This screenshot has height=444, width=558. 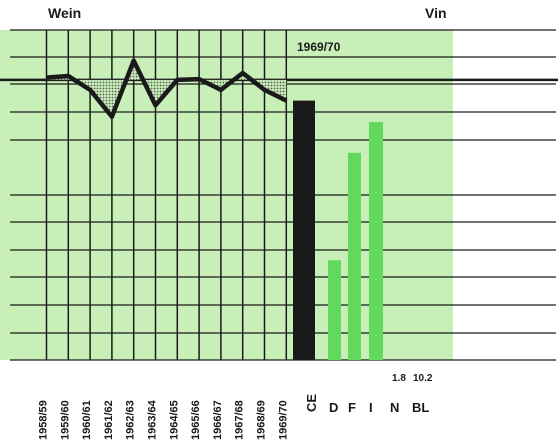 I want to click on x-tick-label: 1960/61, so click(x=87, y=420).